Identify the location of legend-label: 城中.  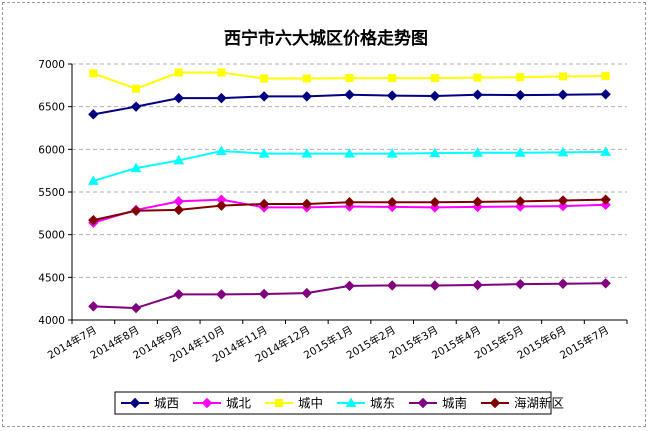
(310, 403).